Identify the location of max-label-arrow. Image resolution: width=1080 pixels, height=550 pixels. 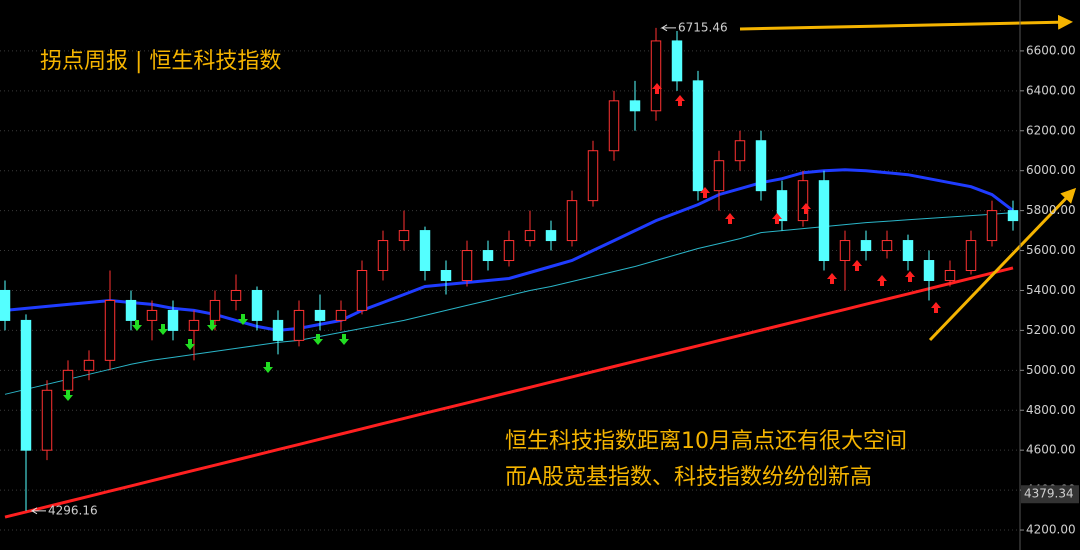
(668, 28).